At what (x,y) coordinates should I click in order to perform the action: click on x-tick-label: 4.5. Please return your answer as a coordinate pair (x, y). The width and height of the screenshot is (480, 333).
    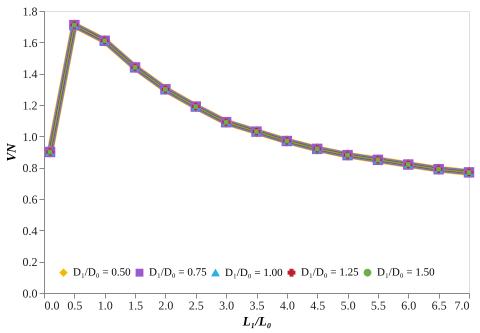
    Looking at the image, I should click on (318, 305).